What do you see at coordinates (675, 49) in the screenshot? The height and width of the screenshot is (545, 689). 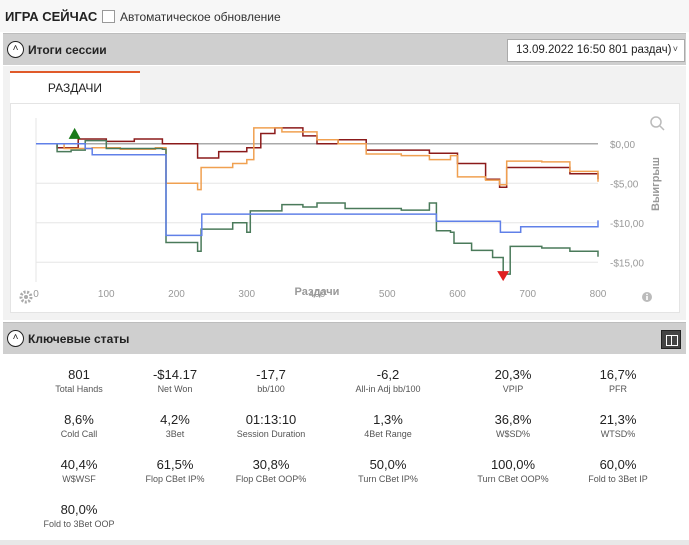 I see `chevron-down-icon: ˅` at bounding box center [675, 49].